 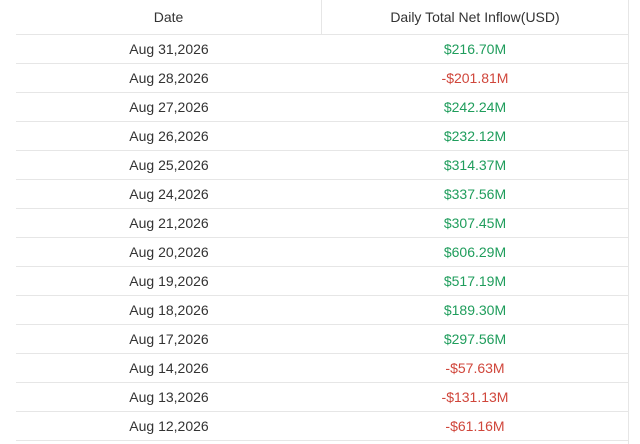 I want to click on net-inflow-cell: $216.70M, so click(x=475, y=49).